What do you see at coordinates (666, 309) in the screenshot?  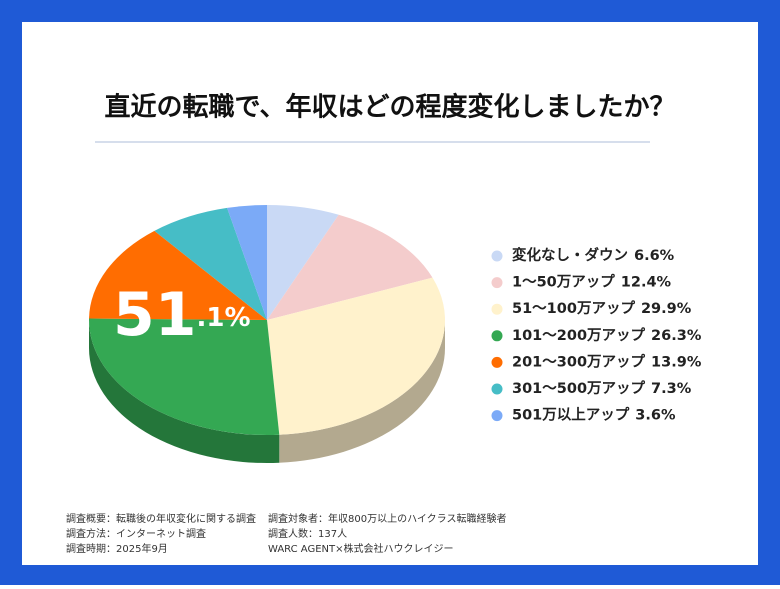 I see `legend-value: 29.9%` at bounding box center [666, 309].